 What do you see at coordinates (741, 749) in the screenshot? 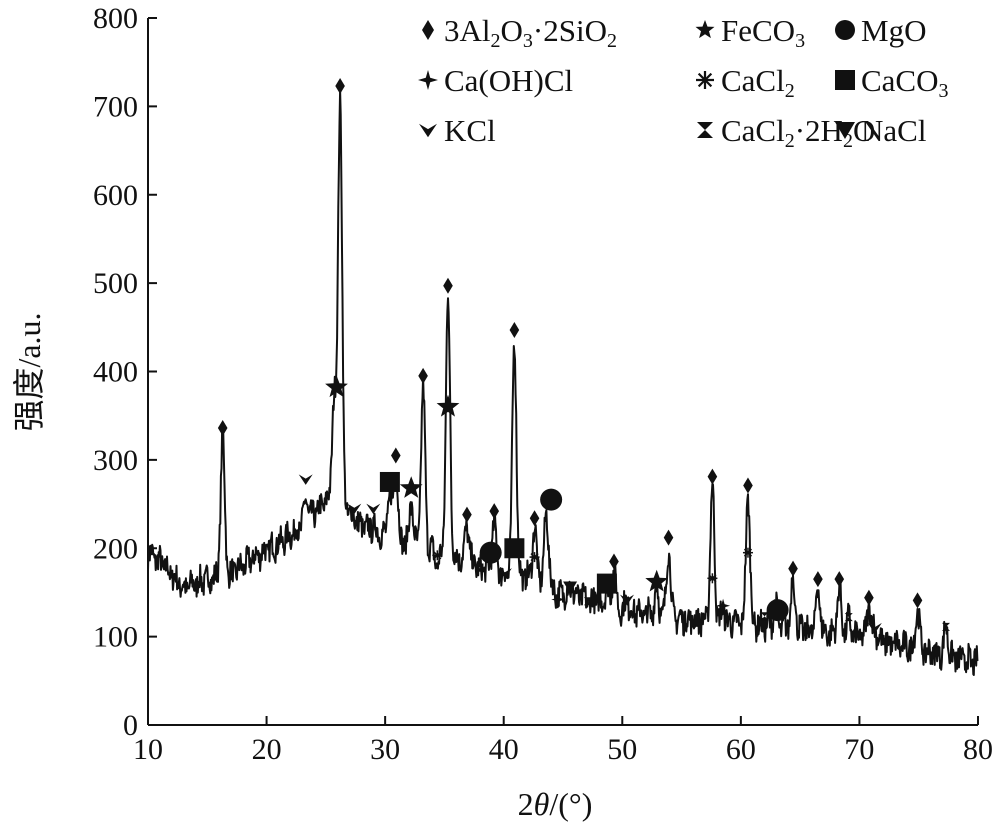
I see `x-tick-label: 60` at bounding box center [741, 749].